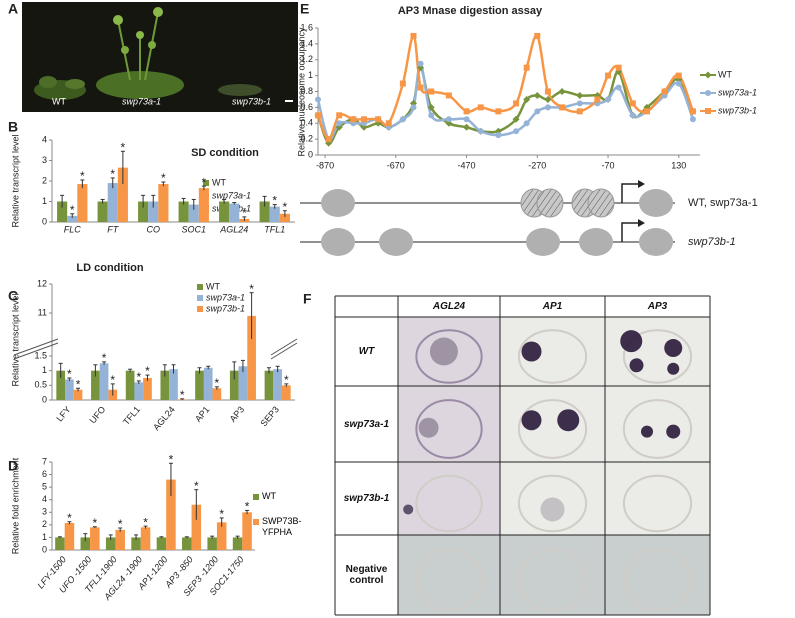 This screenshot has height=618, width=795. Describe the element at coordinates (470, 11) in the screenshot. I see `chart-title: AP3 Mnase digestion assay` at that location.